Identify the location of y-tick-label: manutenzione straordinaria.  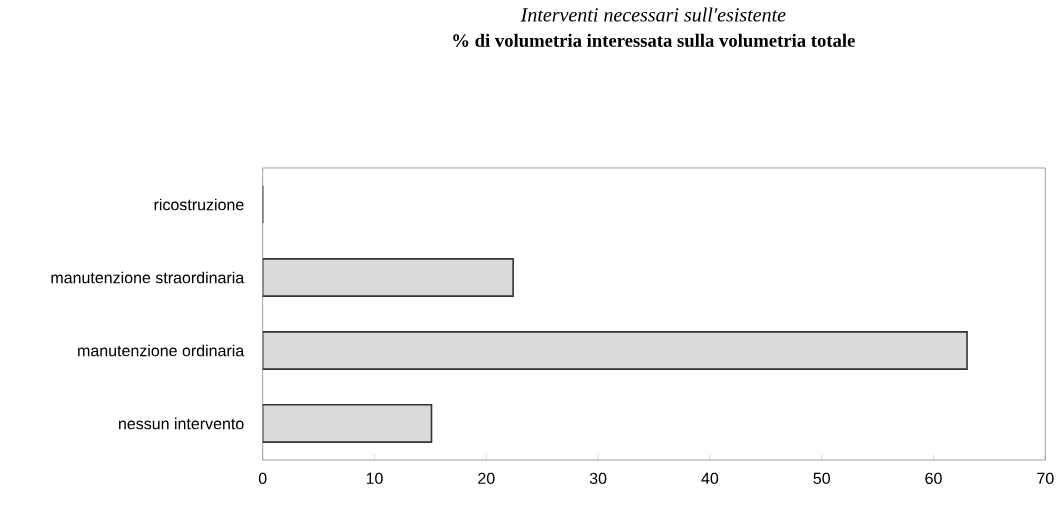
(148, 277).